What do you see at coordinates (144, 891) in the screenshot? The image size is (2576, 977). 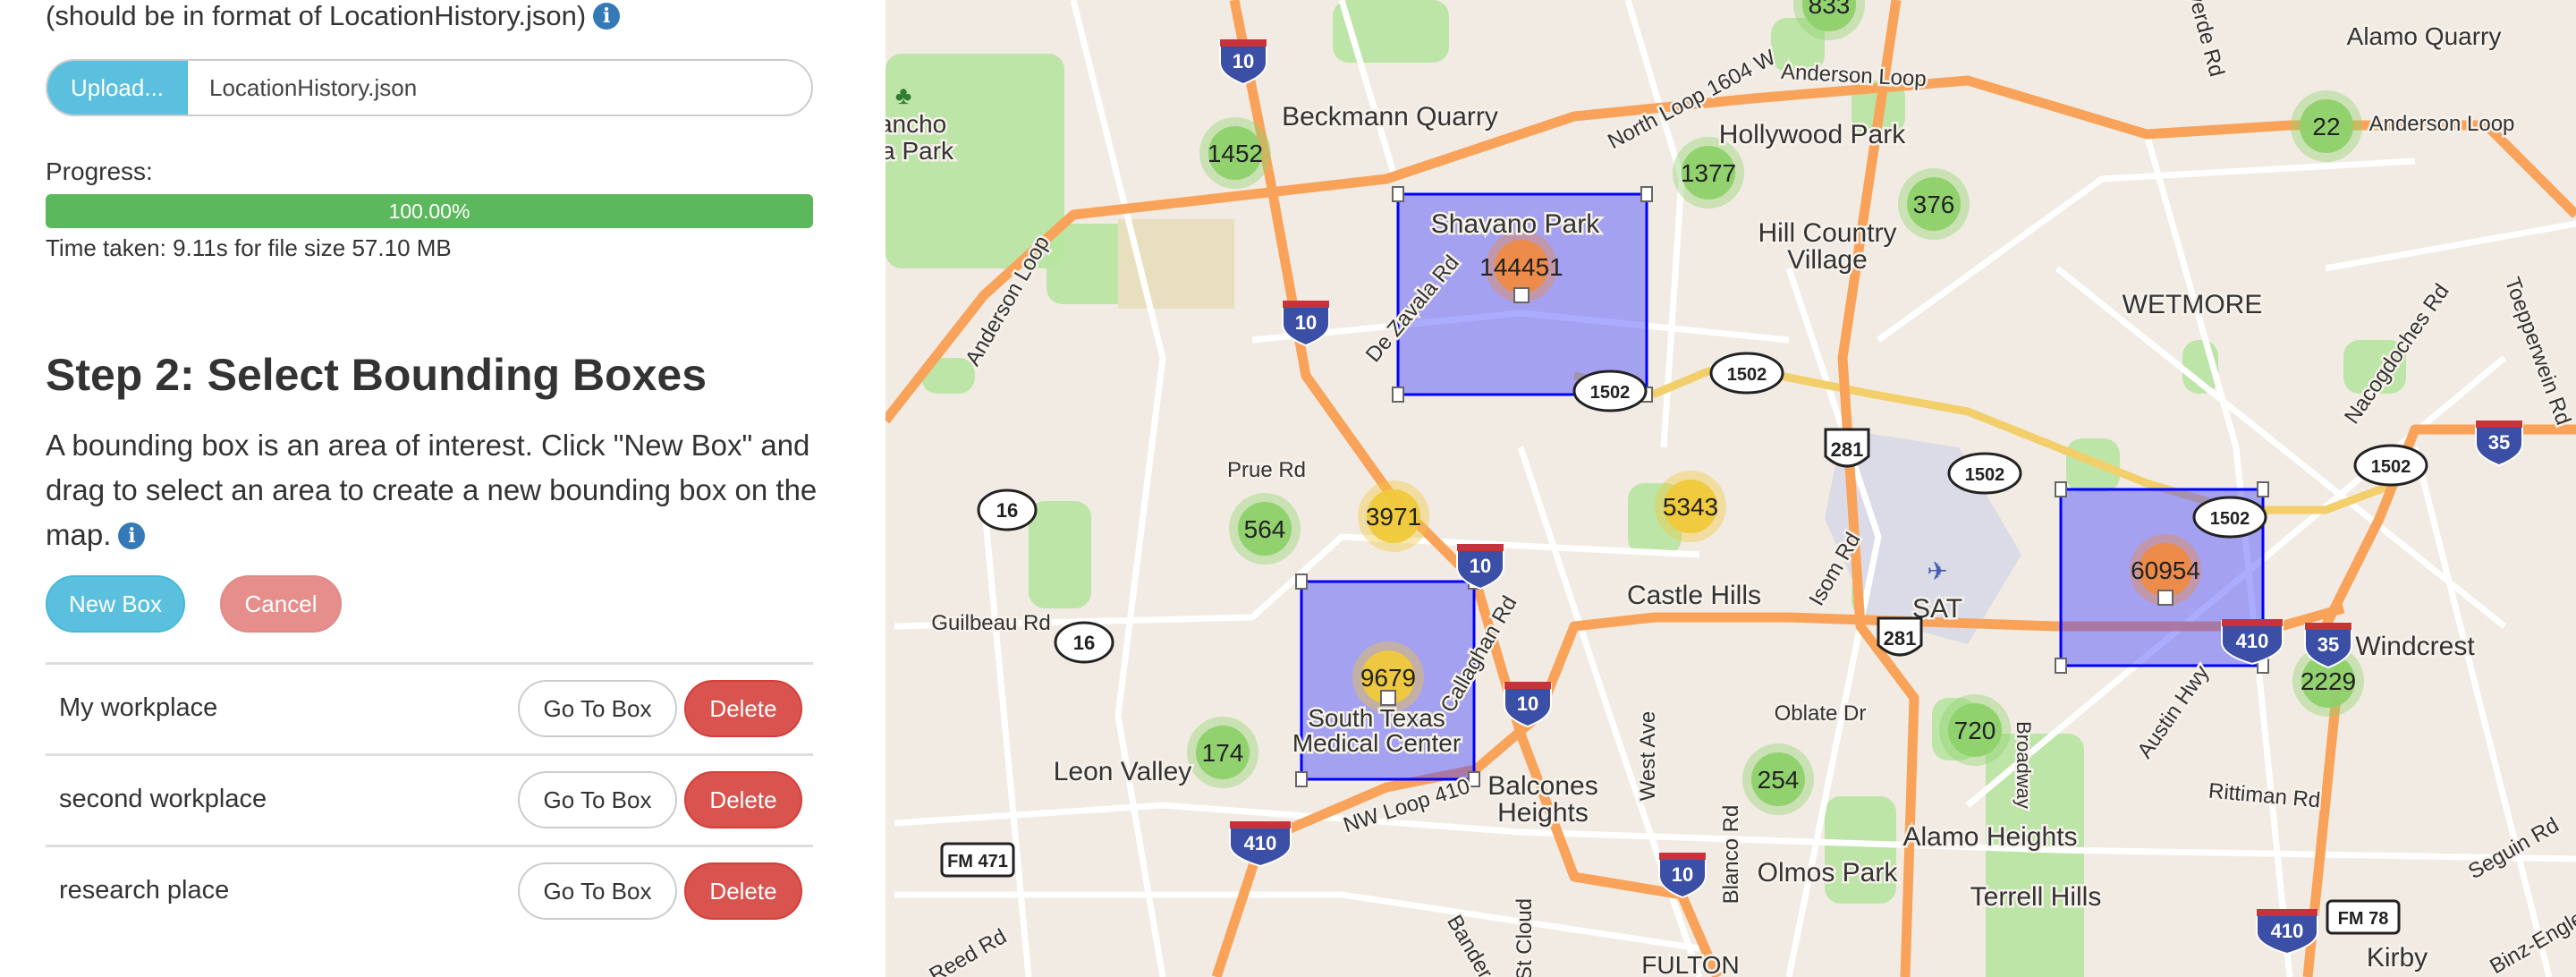 I see `box-name: research place` at bounding box center [144, 891].